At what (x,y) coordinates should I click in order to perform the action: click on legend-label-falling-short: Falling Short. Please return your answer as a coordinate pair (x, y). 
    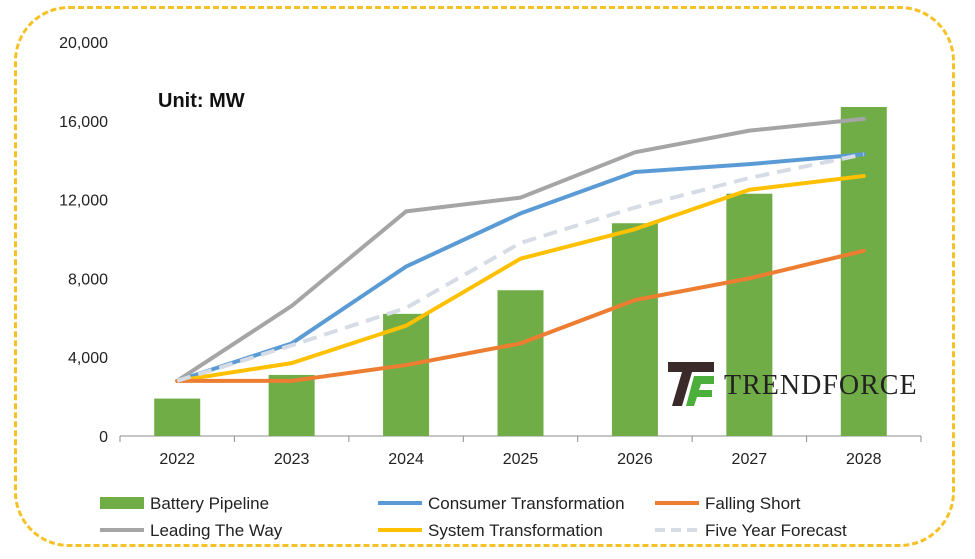
    Looking at the image, I should click on (753, 503).